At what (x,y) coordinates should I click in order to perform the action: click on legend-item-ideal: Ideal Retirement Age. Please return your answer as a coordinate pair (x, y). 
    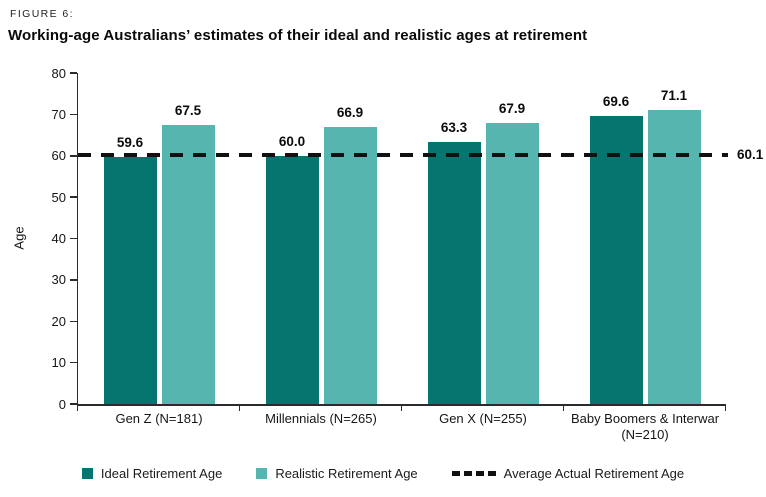
    Looking at the image, I should click on (152, 473).